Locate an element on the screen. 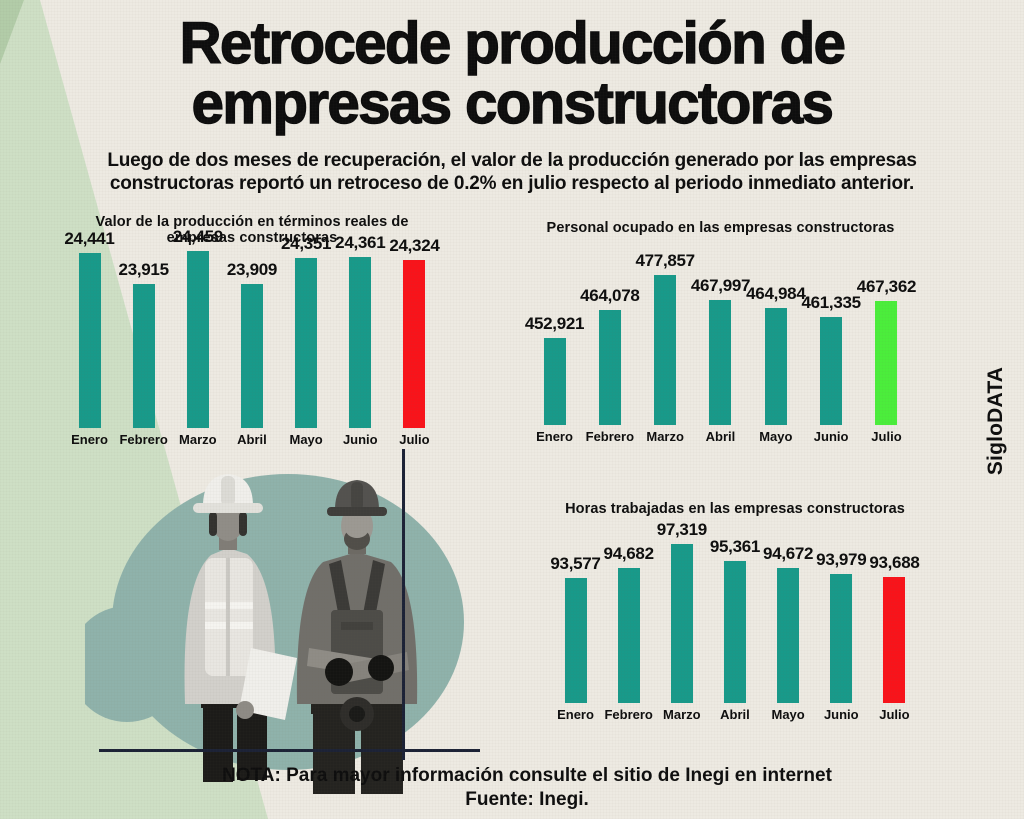 The image size is (1024, 819). bar-value-label: 461,335 is located at coordinates (831, 302).